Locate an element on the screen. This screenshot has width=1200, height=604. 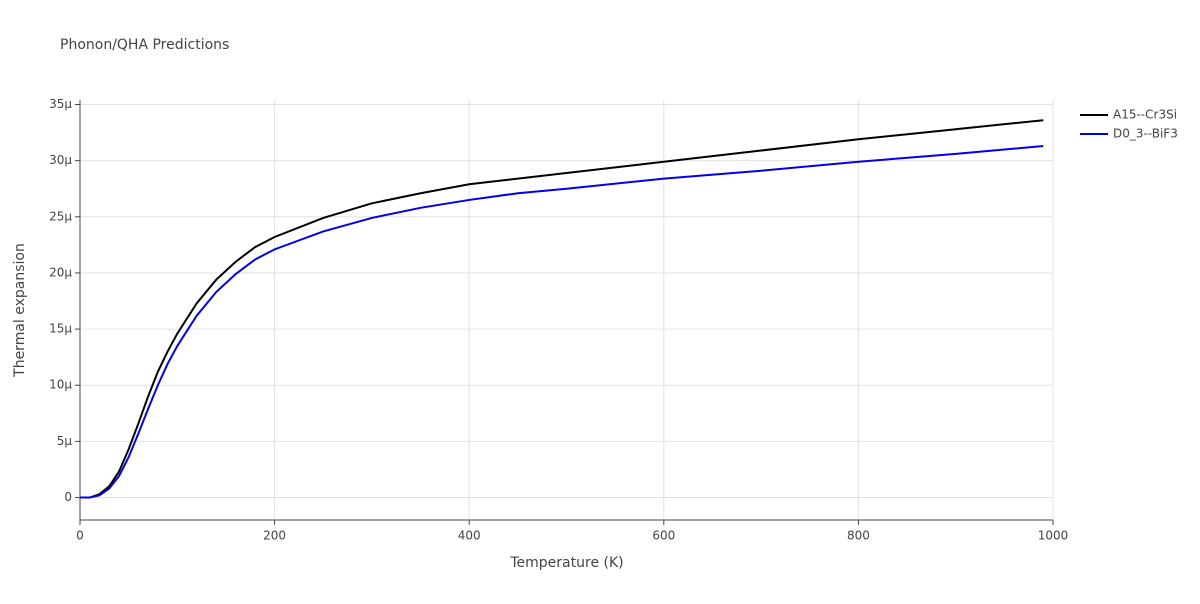
y-tick-label: 25μ is located at coordinates (60, 216).